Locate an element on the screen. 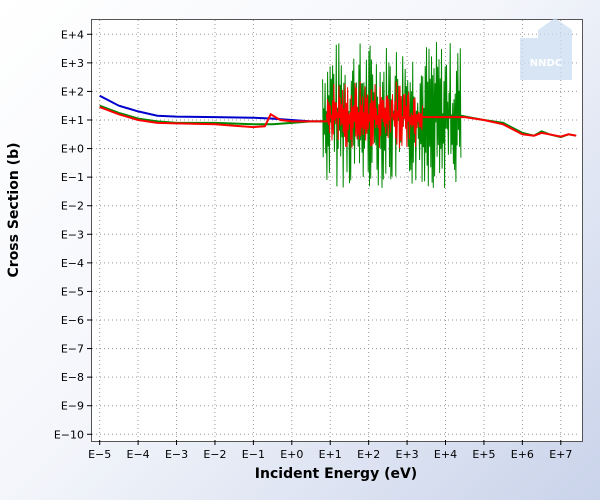 The image size is (600, 500). x-tick-label: E+7 is located at coordinates (560, 454).